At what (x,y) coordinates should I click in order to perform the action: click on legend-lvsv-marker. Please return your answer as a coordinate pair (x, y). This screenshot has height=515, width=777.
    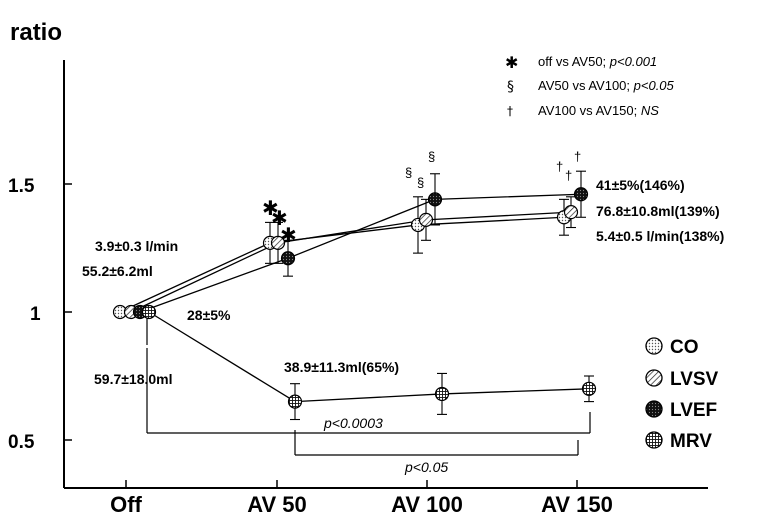
    Looking at the image, I should click on (654, 378).